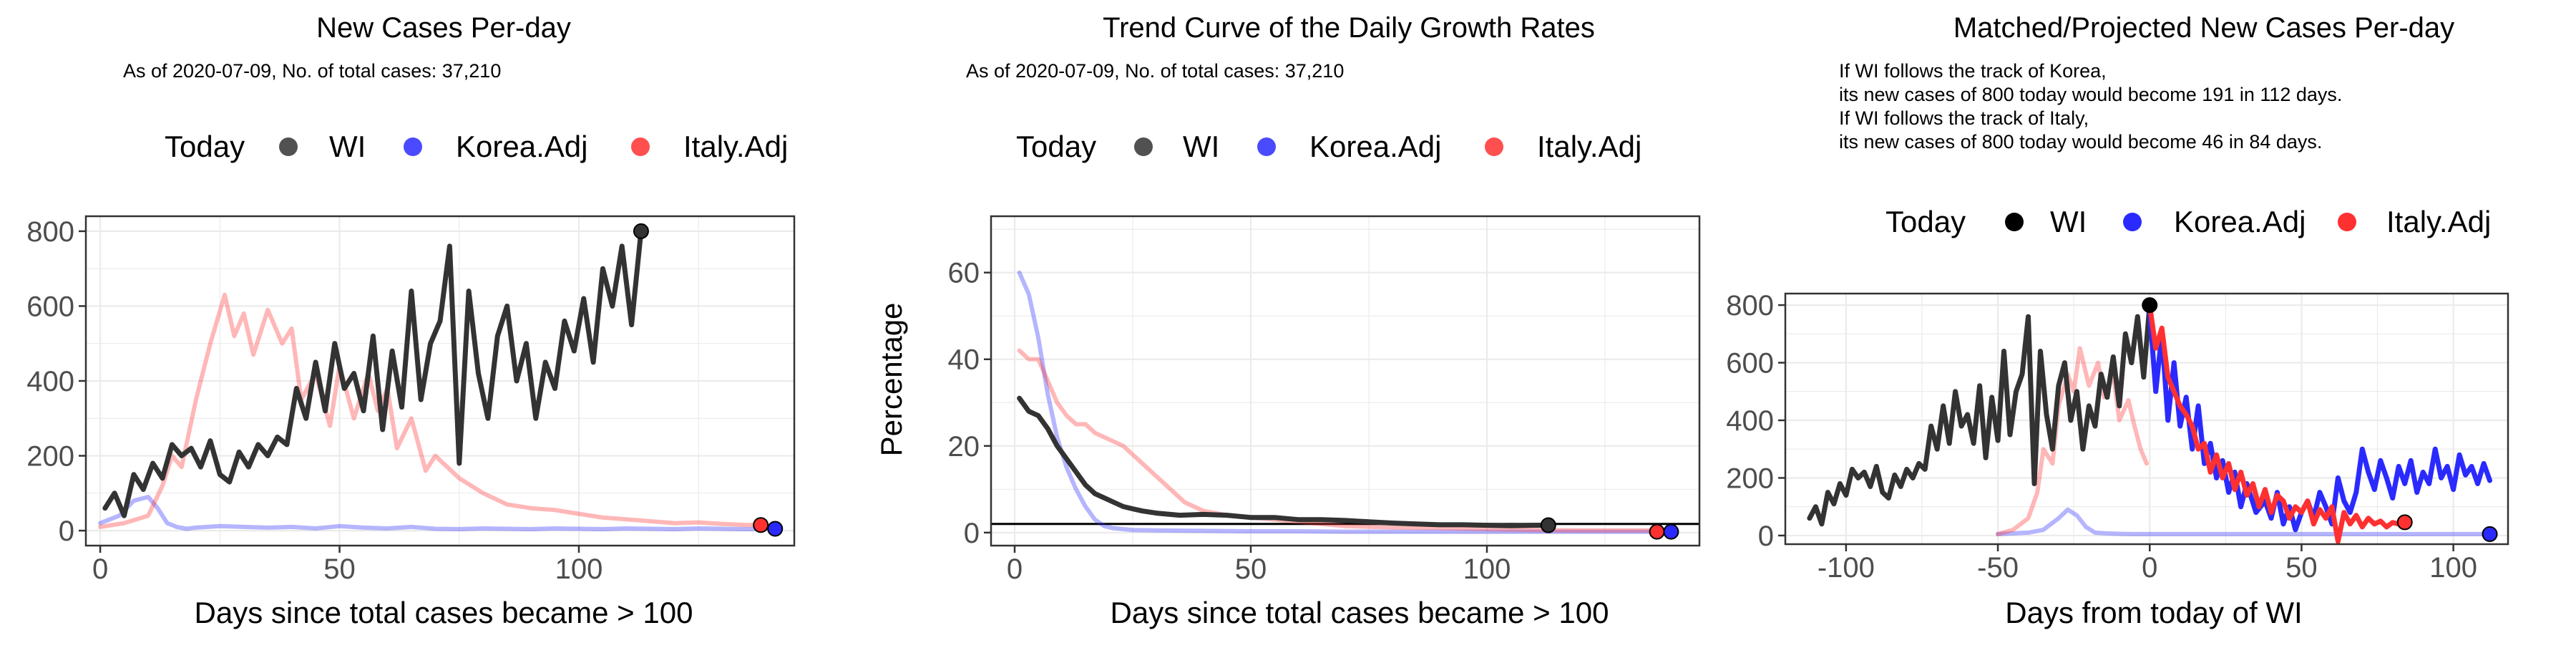  I want to click on x-tick-label: -100, so click(1847, 568).